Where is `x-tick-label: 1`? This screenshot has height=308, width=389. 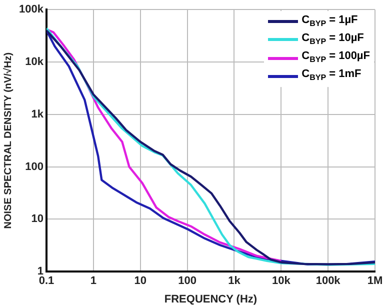
x-tick-label: 1 is located at coordinates (93, 281).